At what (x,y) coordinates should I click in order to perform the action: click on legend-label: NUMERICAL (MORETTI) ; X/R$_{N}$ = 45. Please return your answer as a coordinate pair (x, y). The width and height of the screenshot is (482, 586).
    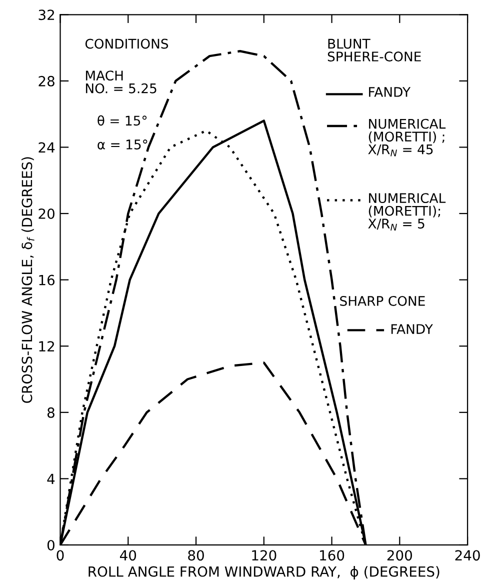
    Looking at the image, I should click on (407, 137).